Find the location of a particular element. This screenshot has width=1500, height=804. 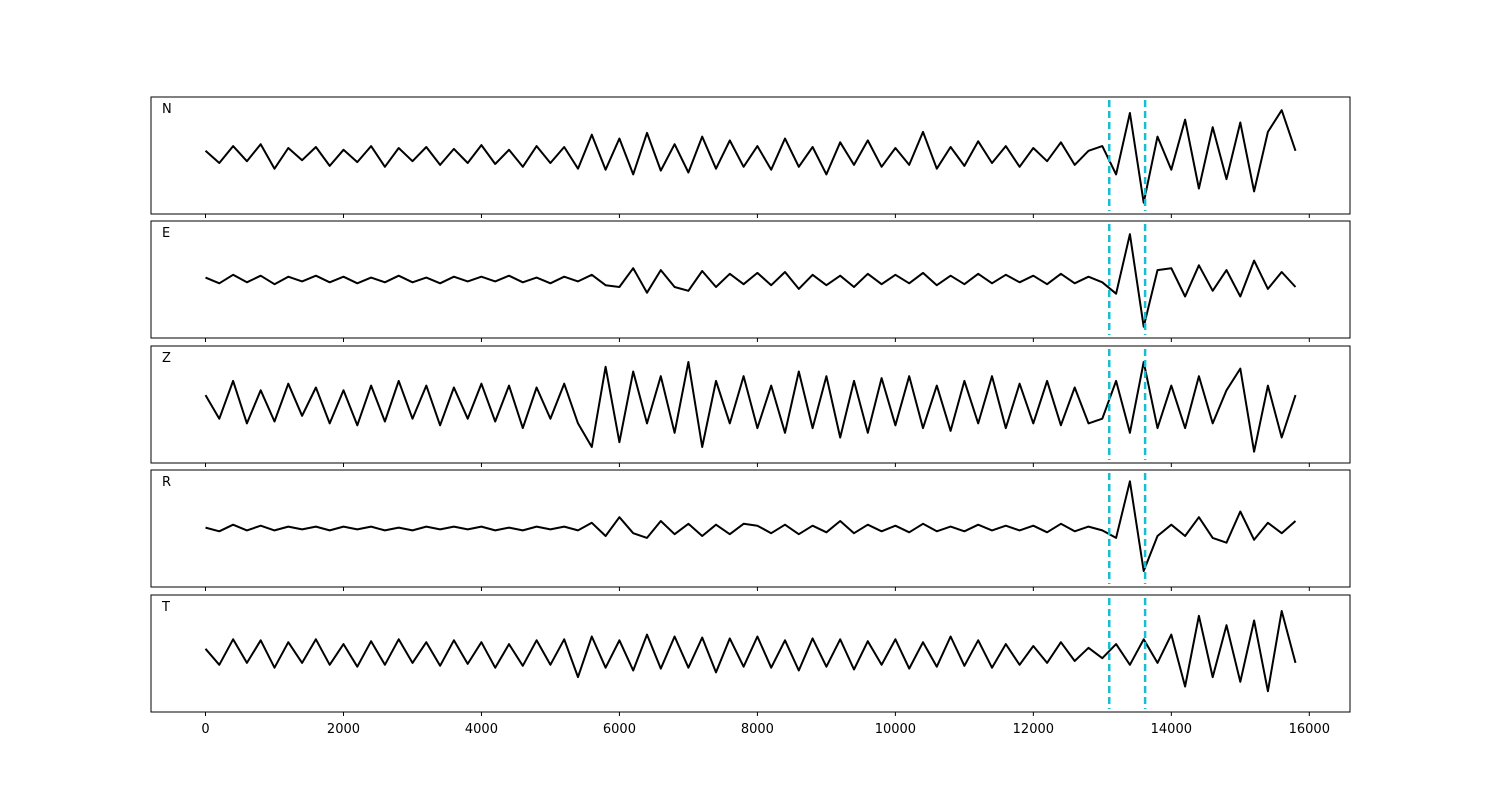

x-tick-label: 14000 is located at coordinates (1171, 729).